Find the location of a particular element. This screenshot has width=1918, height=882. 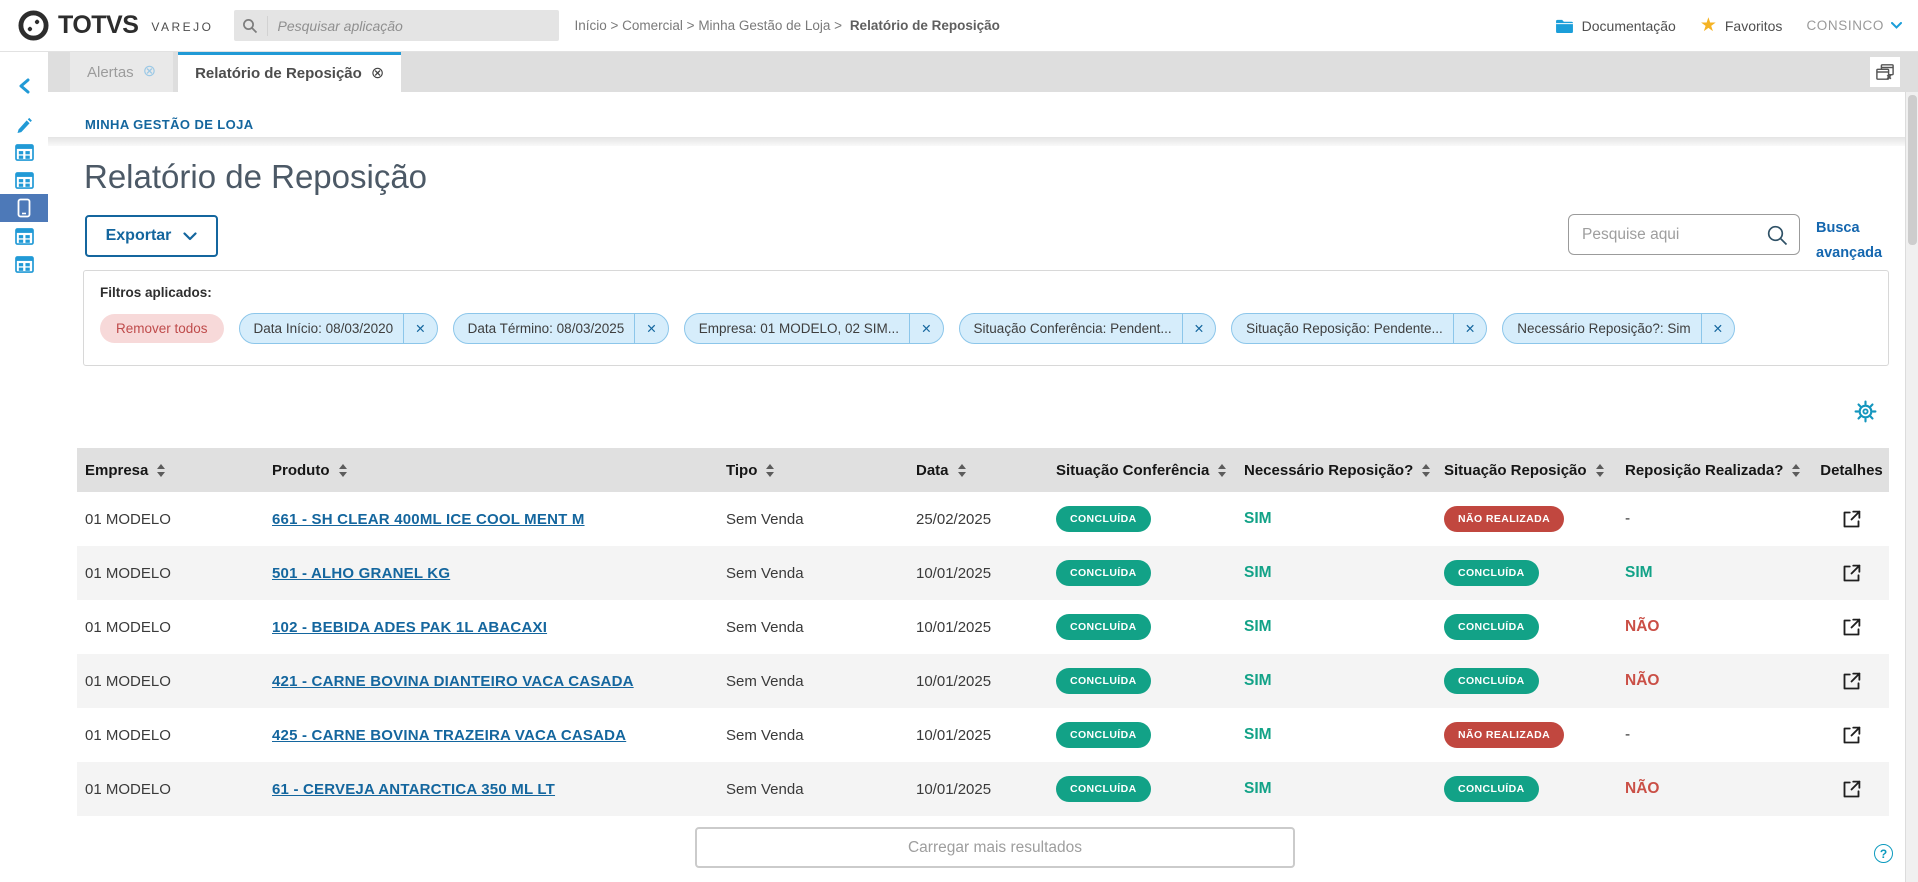

status-text: NÃO is located at coordinates (1642, 788).